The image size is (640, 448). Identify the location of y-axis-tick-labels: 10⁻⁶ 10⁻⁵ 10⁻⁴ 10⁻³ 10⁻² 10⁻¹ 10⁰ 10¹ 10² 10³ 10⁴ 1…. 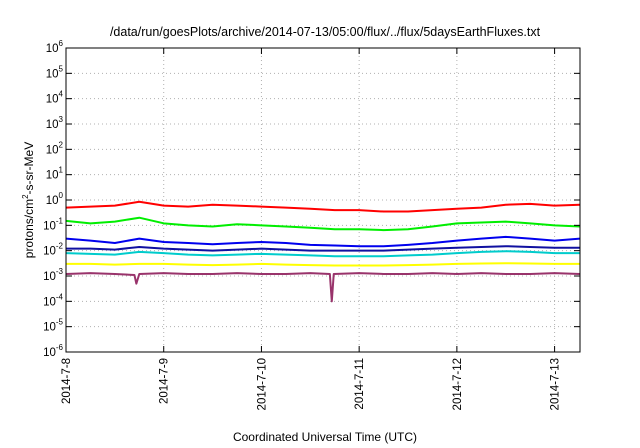
(53, 199).